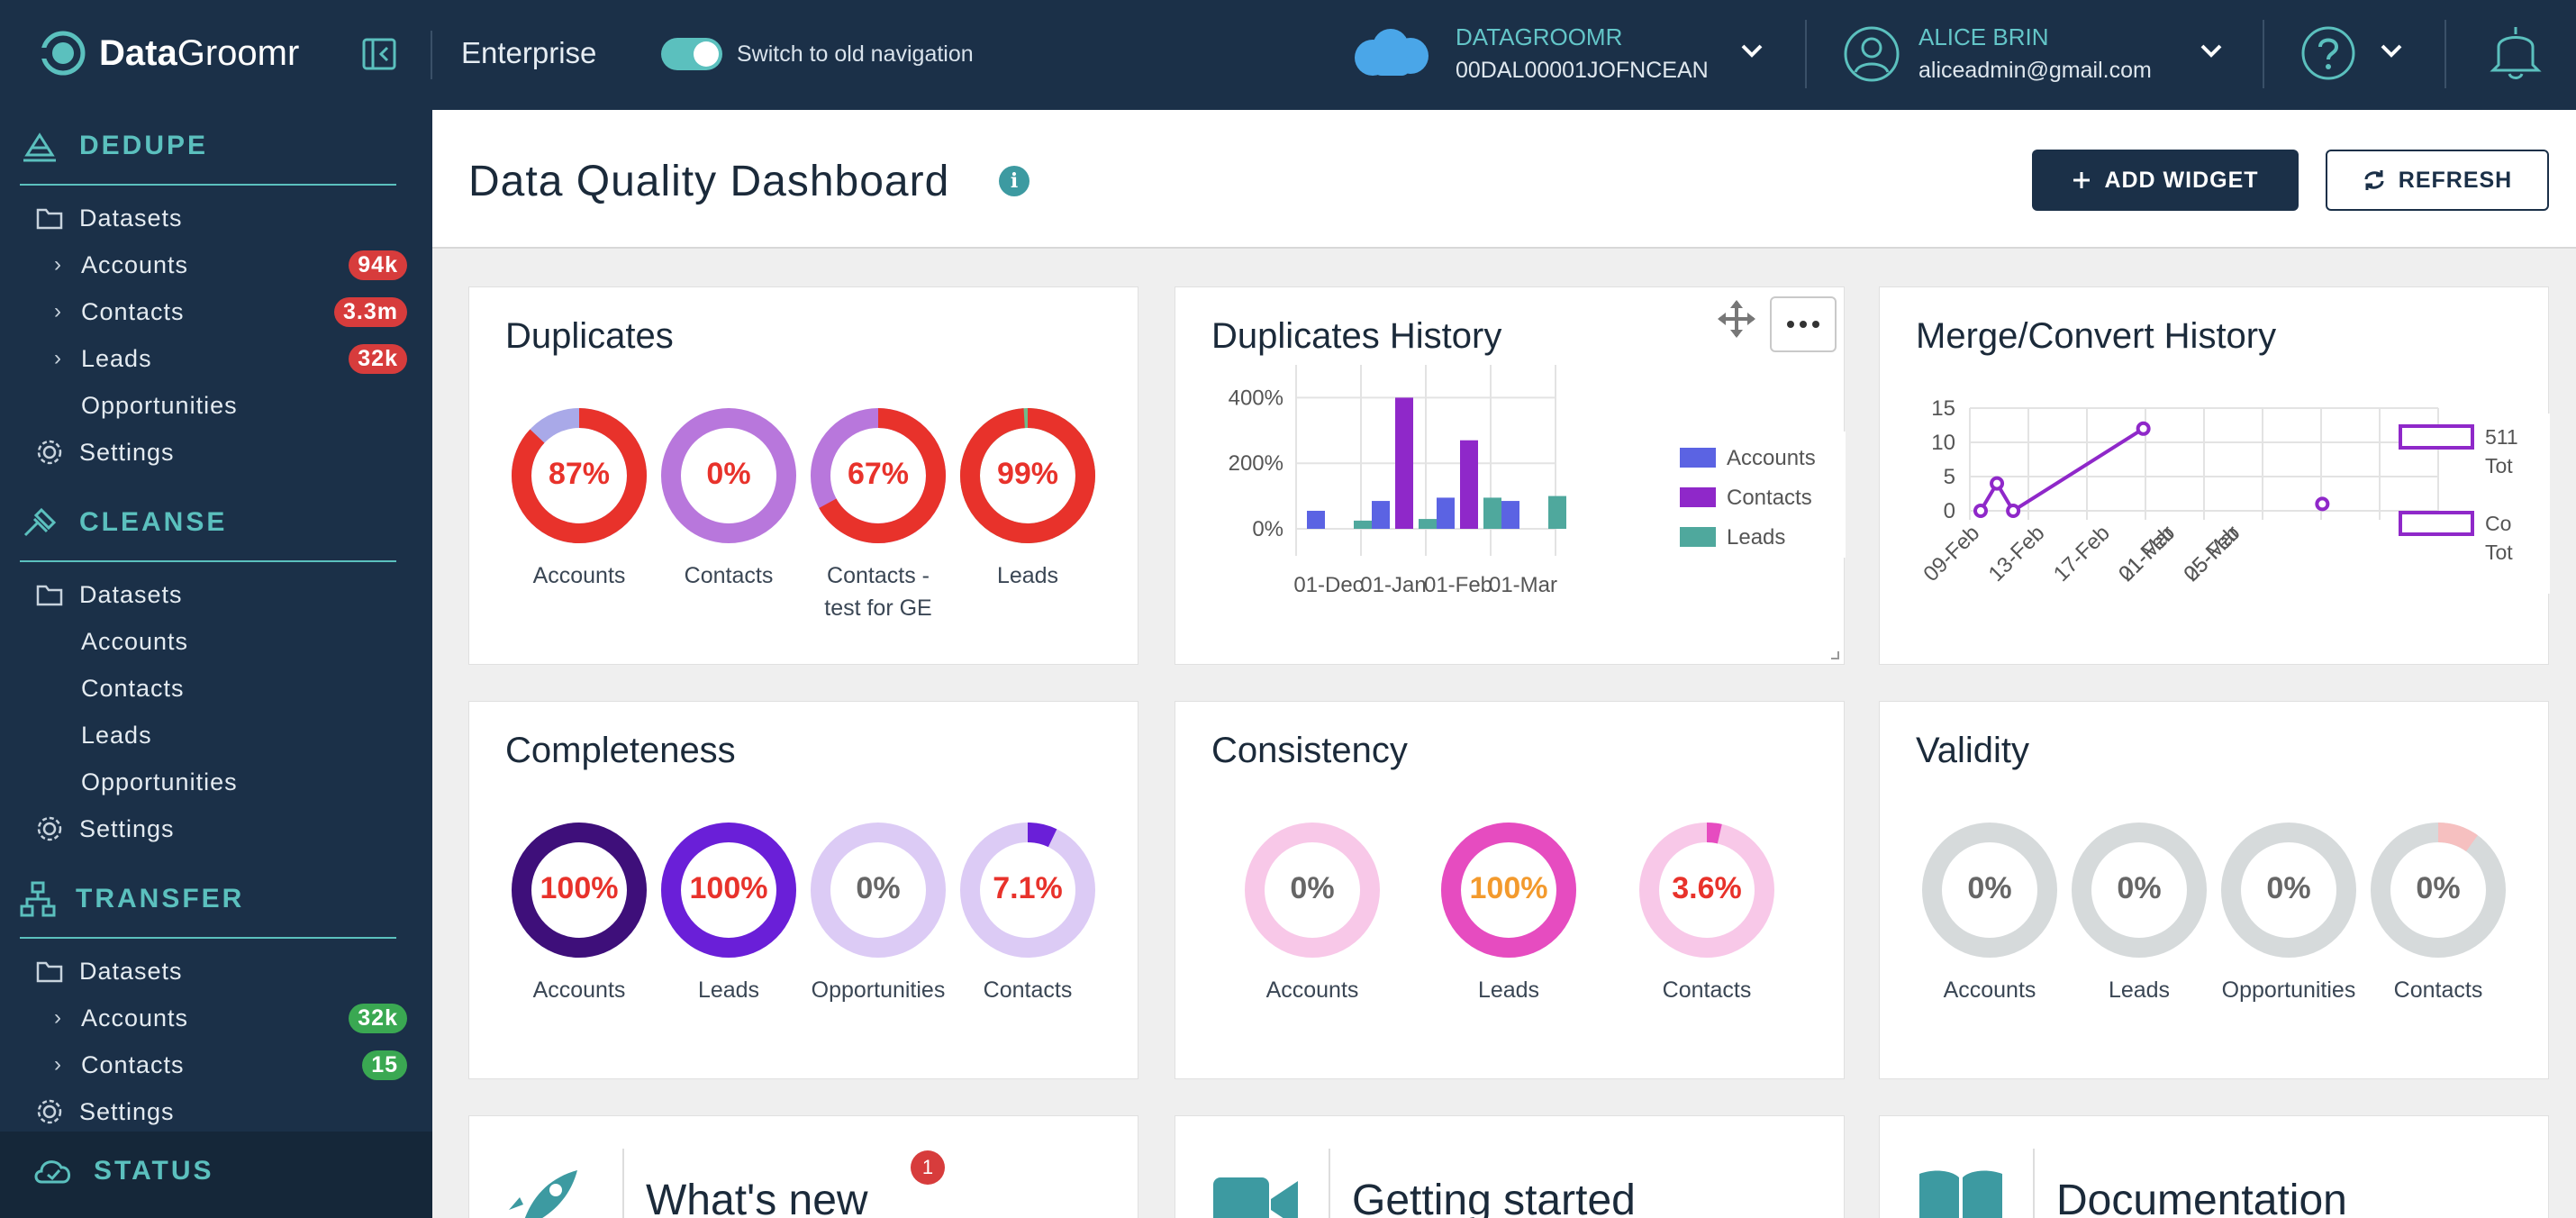 This screenshot has height=1218, width=2576. What do you see at coordinates (230, 1018) in the screenshot?
I see `sidebar-item-accounts: › Accounts 32k` at bounding box center [230, 1018].